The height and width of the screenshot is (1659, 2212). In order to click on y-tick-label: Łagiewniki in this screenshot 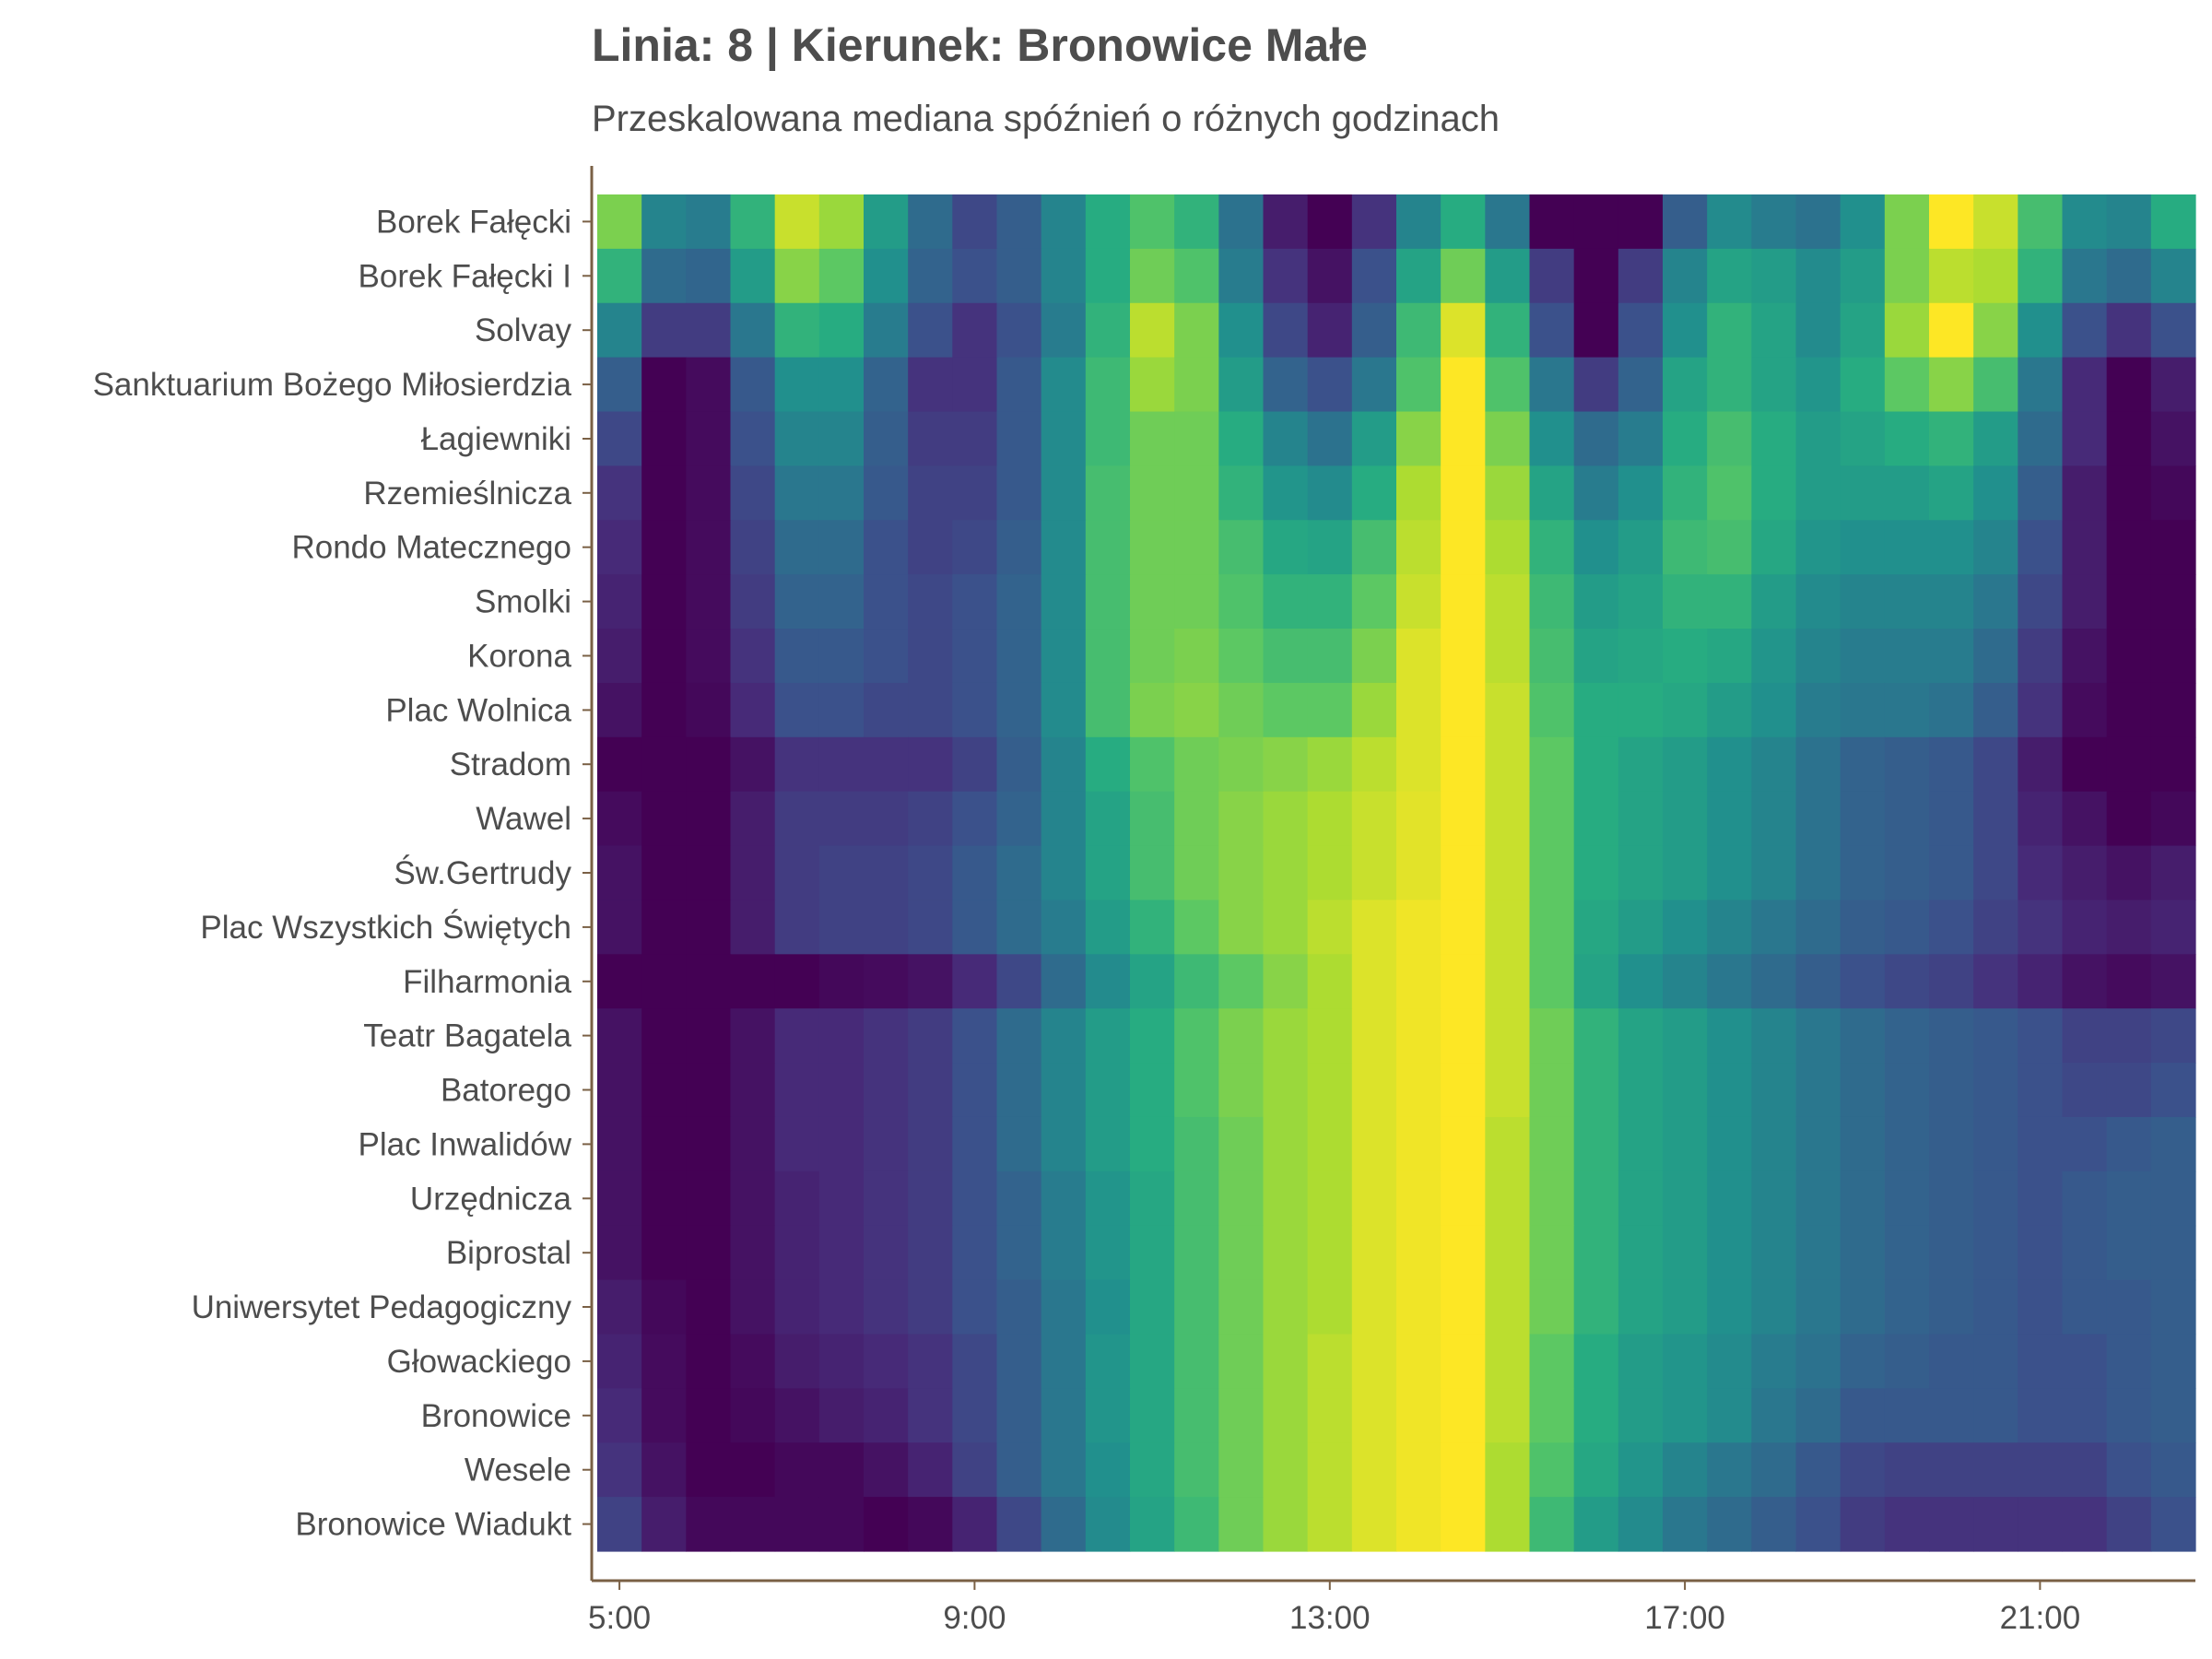, I will do `click(496, 439)`.